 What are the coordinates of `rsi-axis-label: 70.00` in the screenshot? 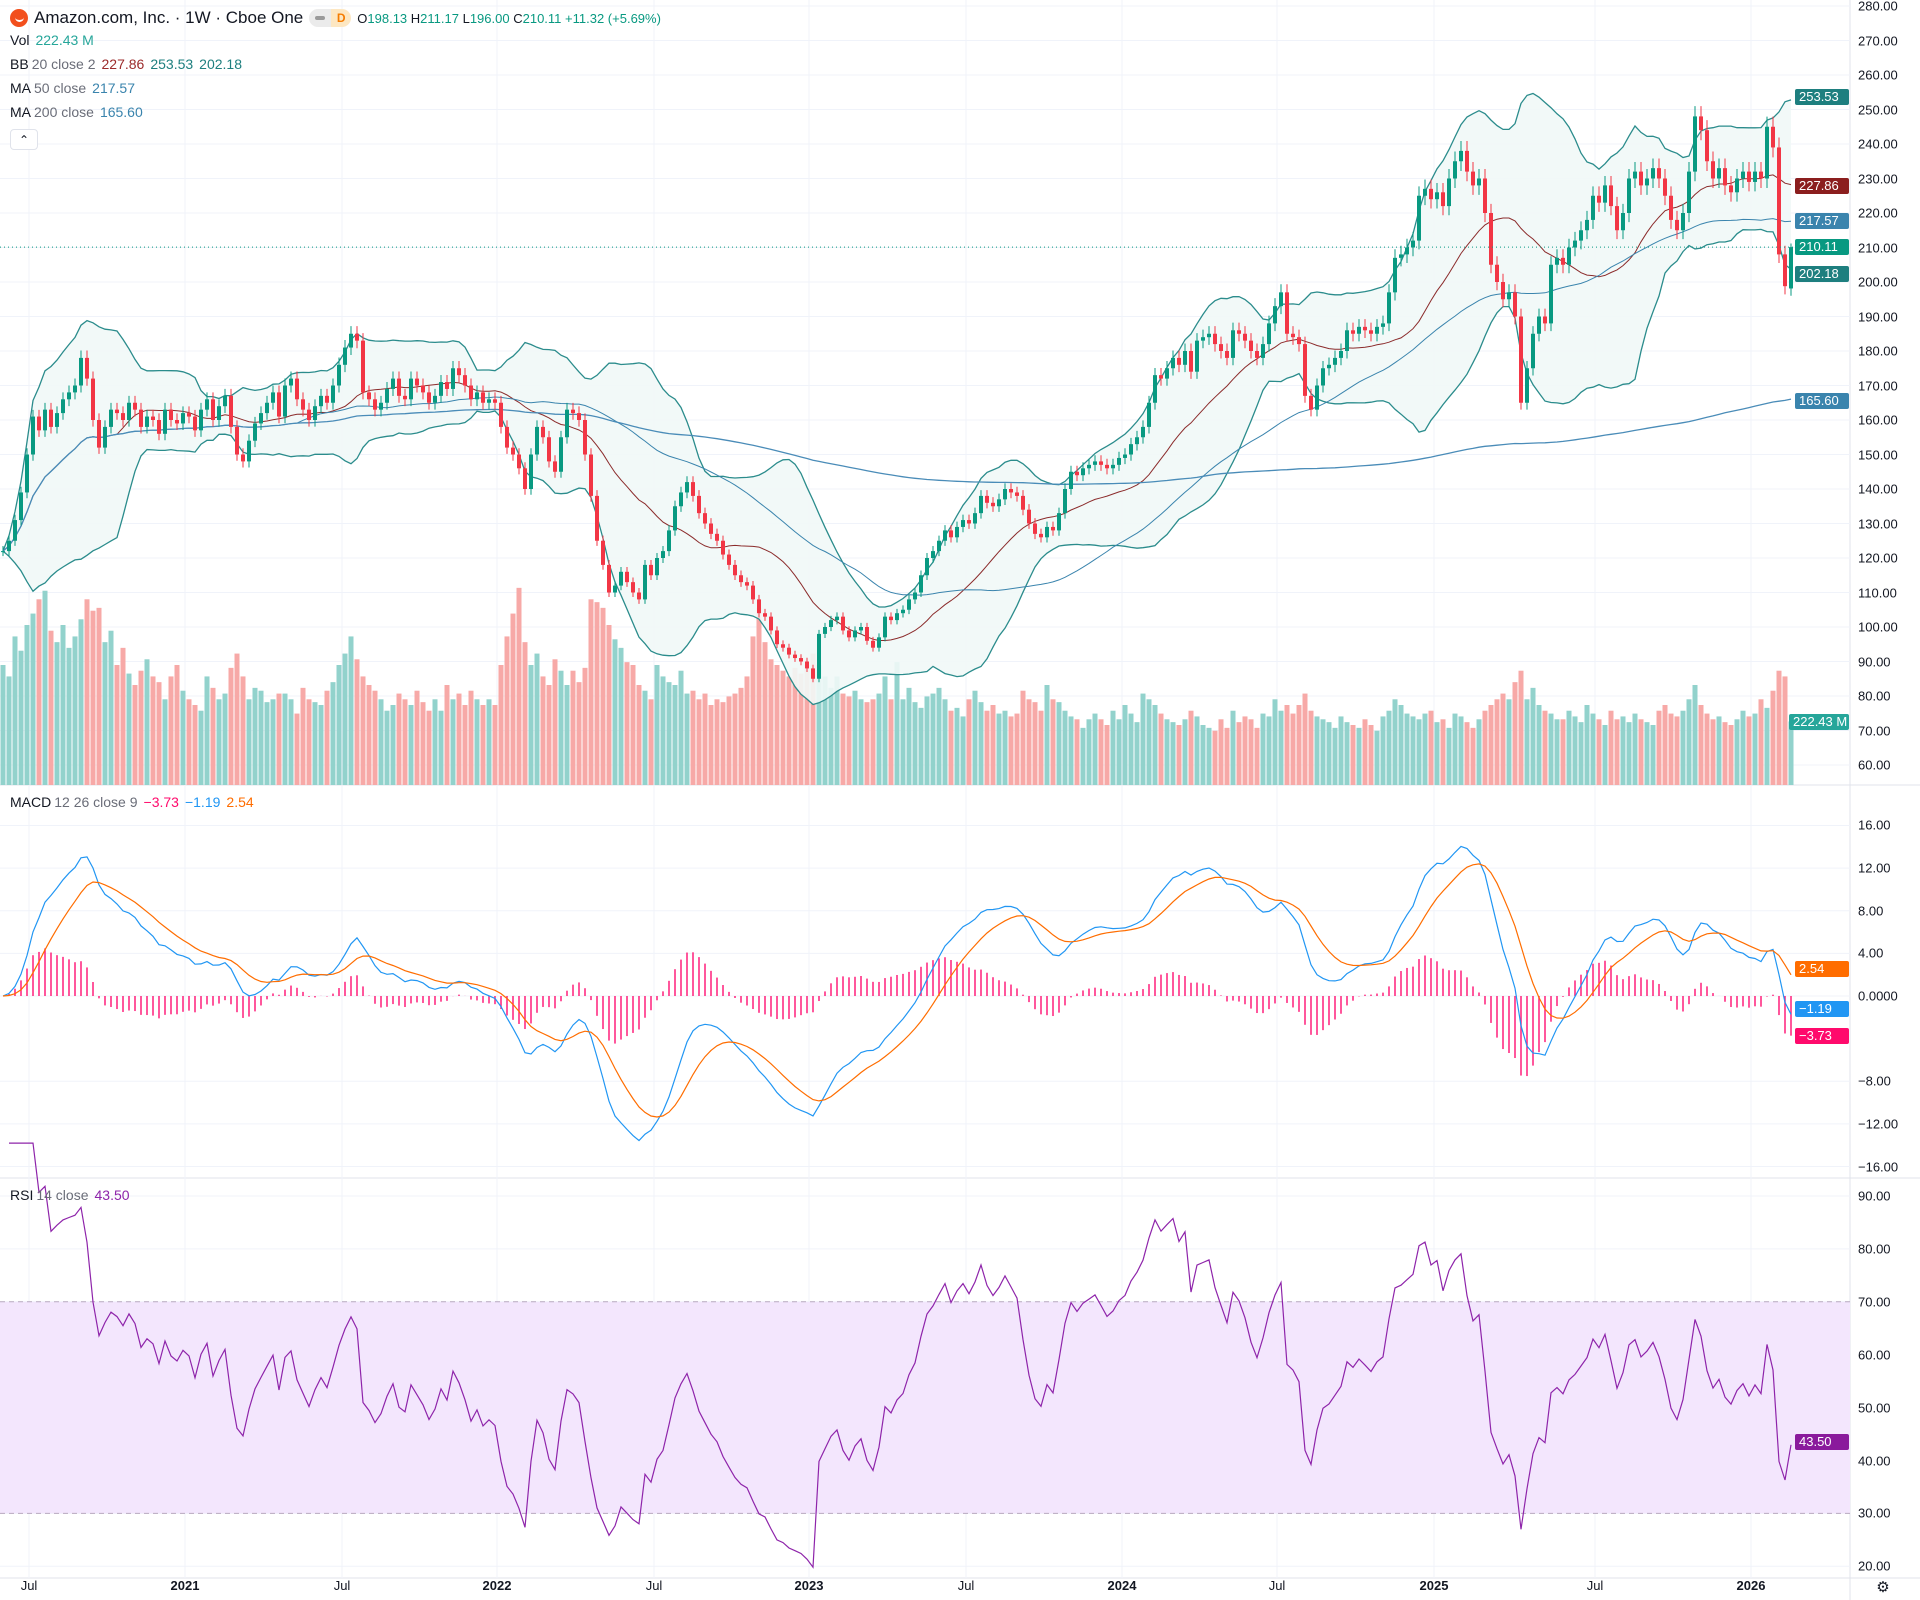 It's located at (1874, 1302).